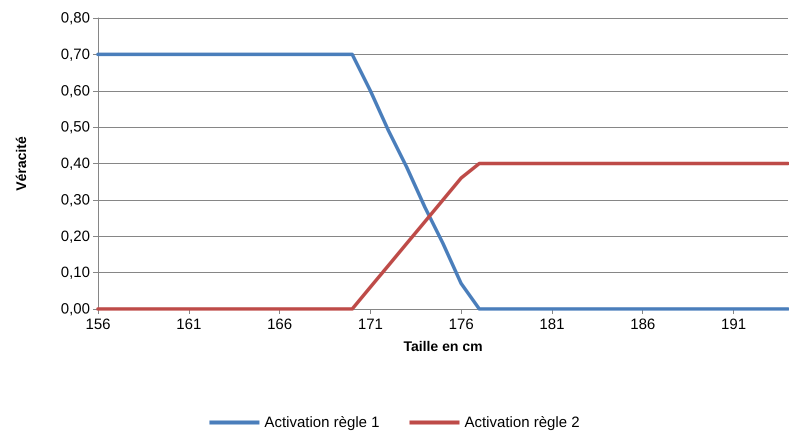 The height and width of the screenshot is (437, 789). Describe the element at coordinates (443, 346) in the screenshot. I see `x-axis-title: Taille en cm` at that location.